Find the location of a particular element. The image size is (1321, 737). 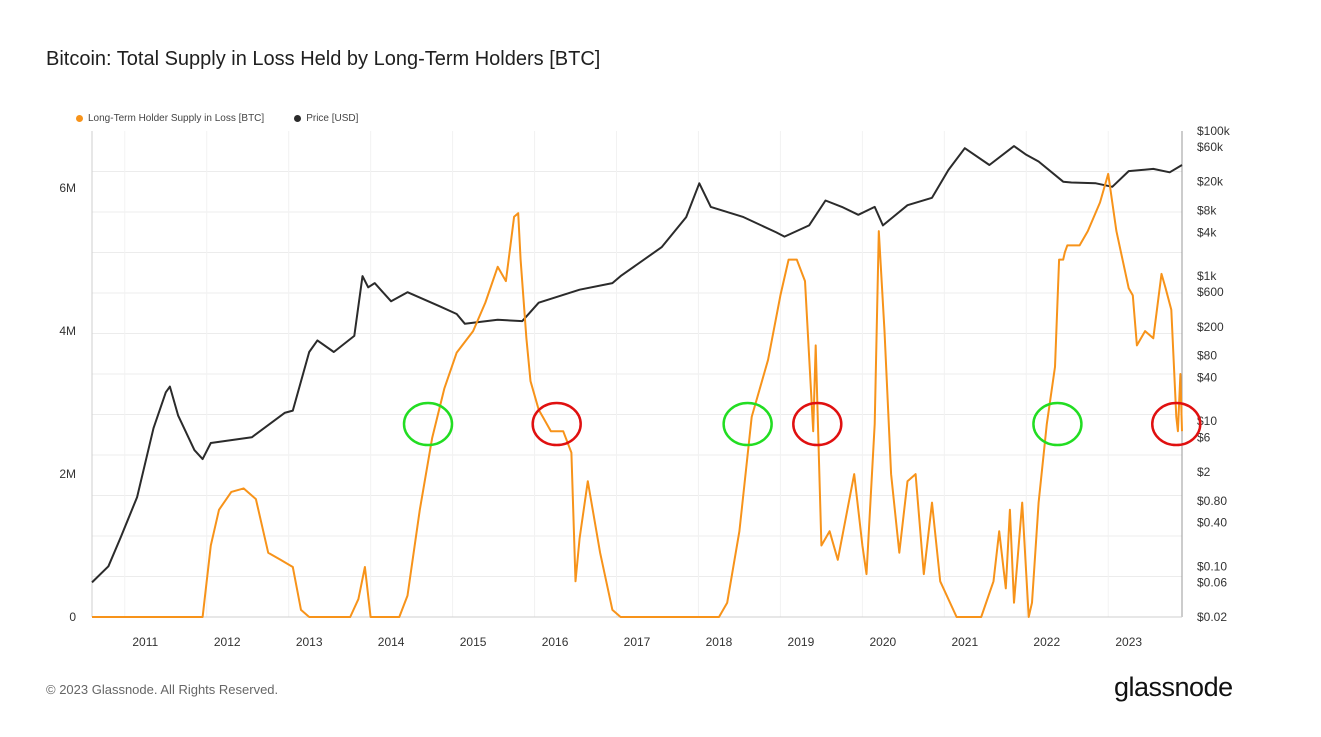

y-left-tick-label: 2M is located at coordinates (67, 474).